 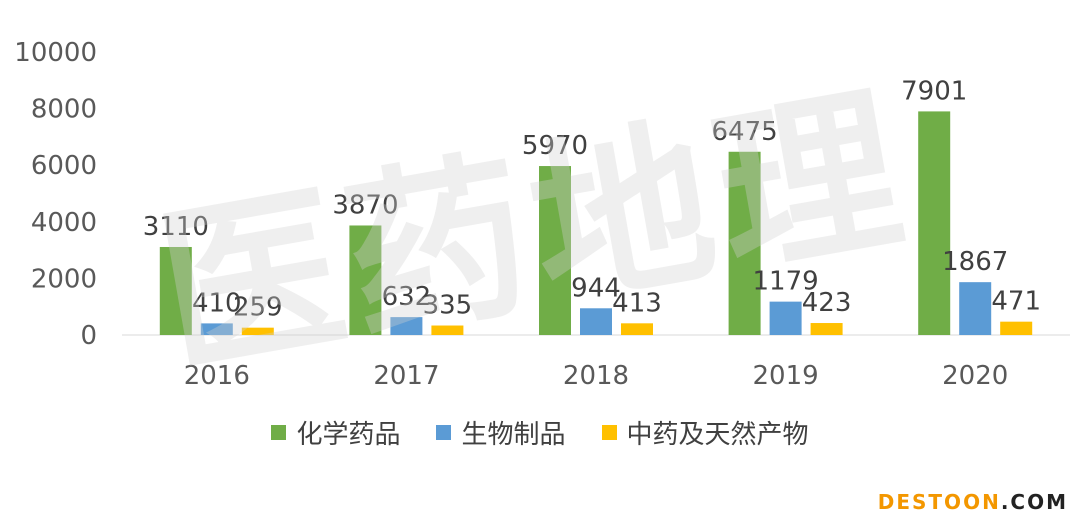 I want to click on y-tick-label-5: 10000, so click(x=55, y=53).